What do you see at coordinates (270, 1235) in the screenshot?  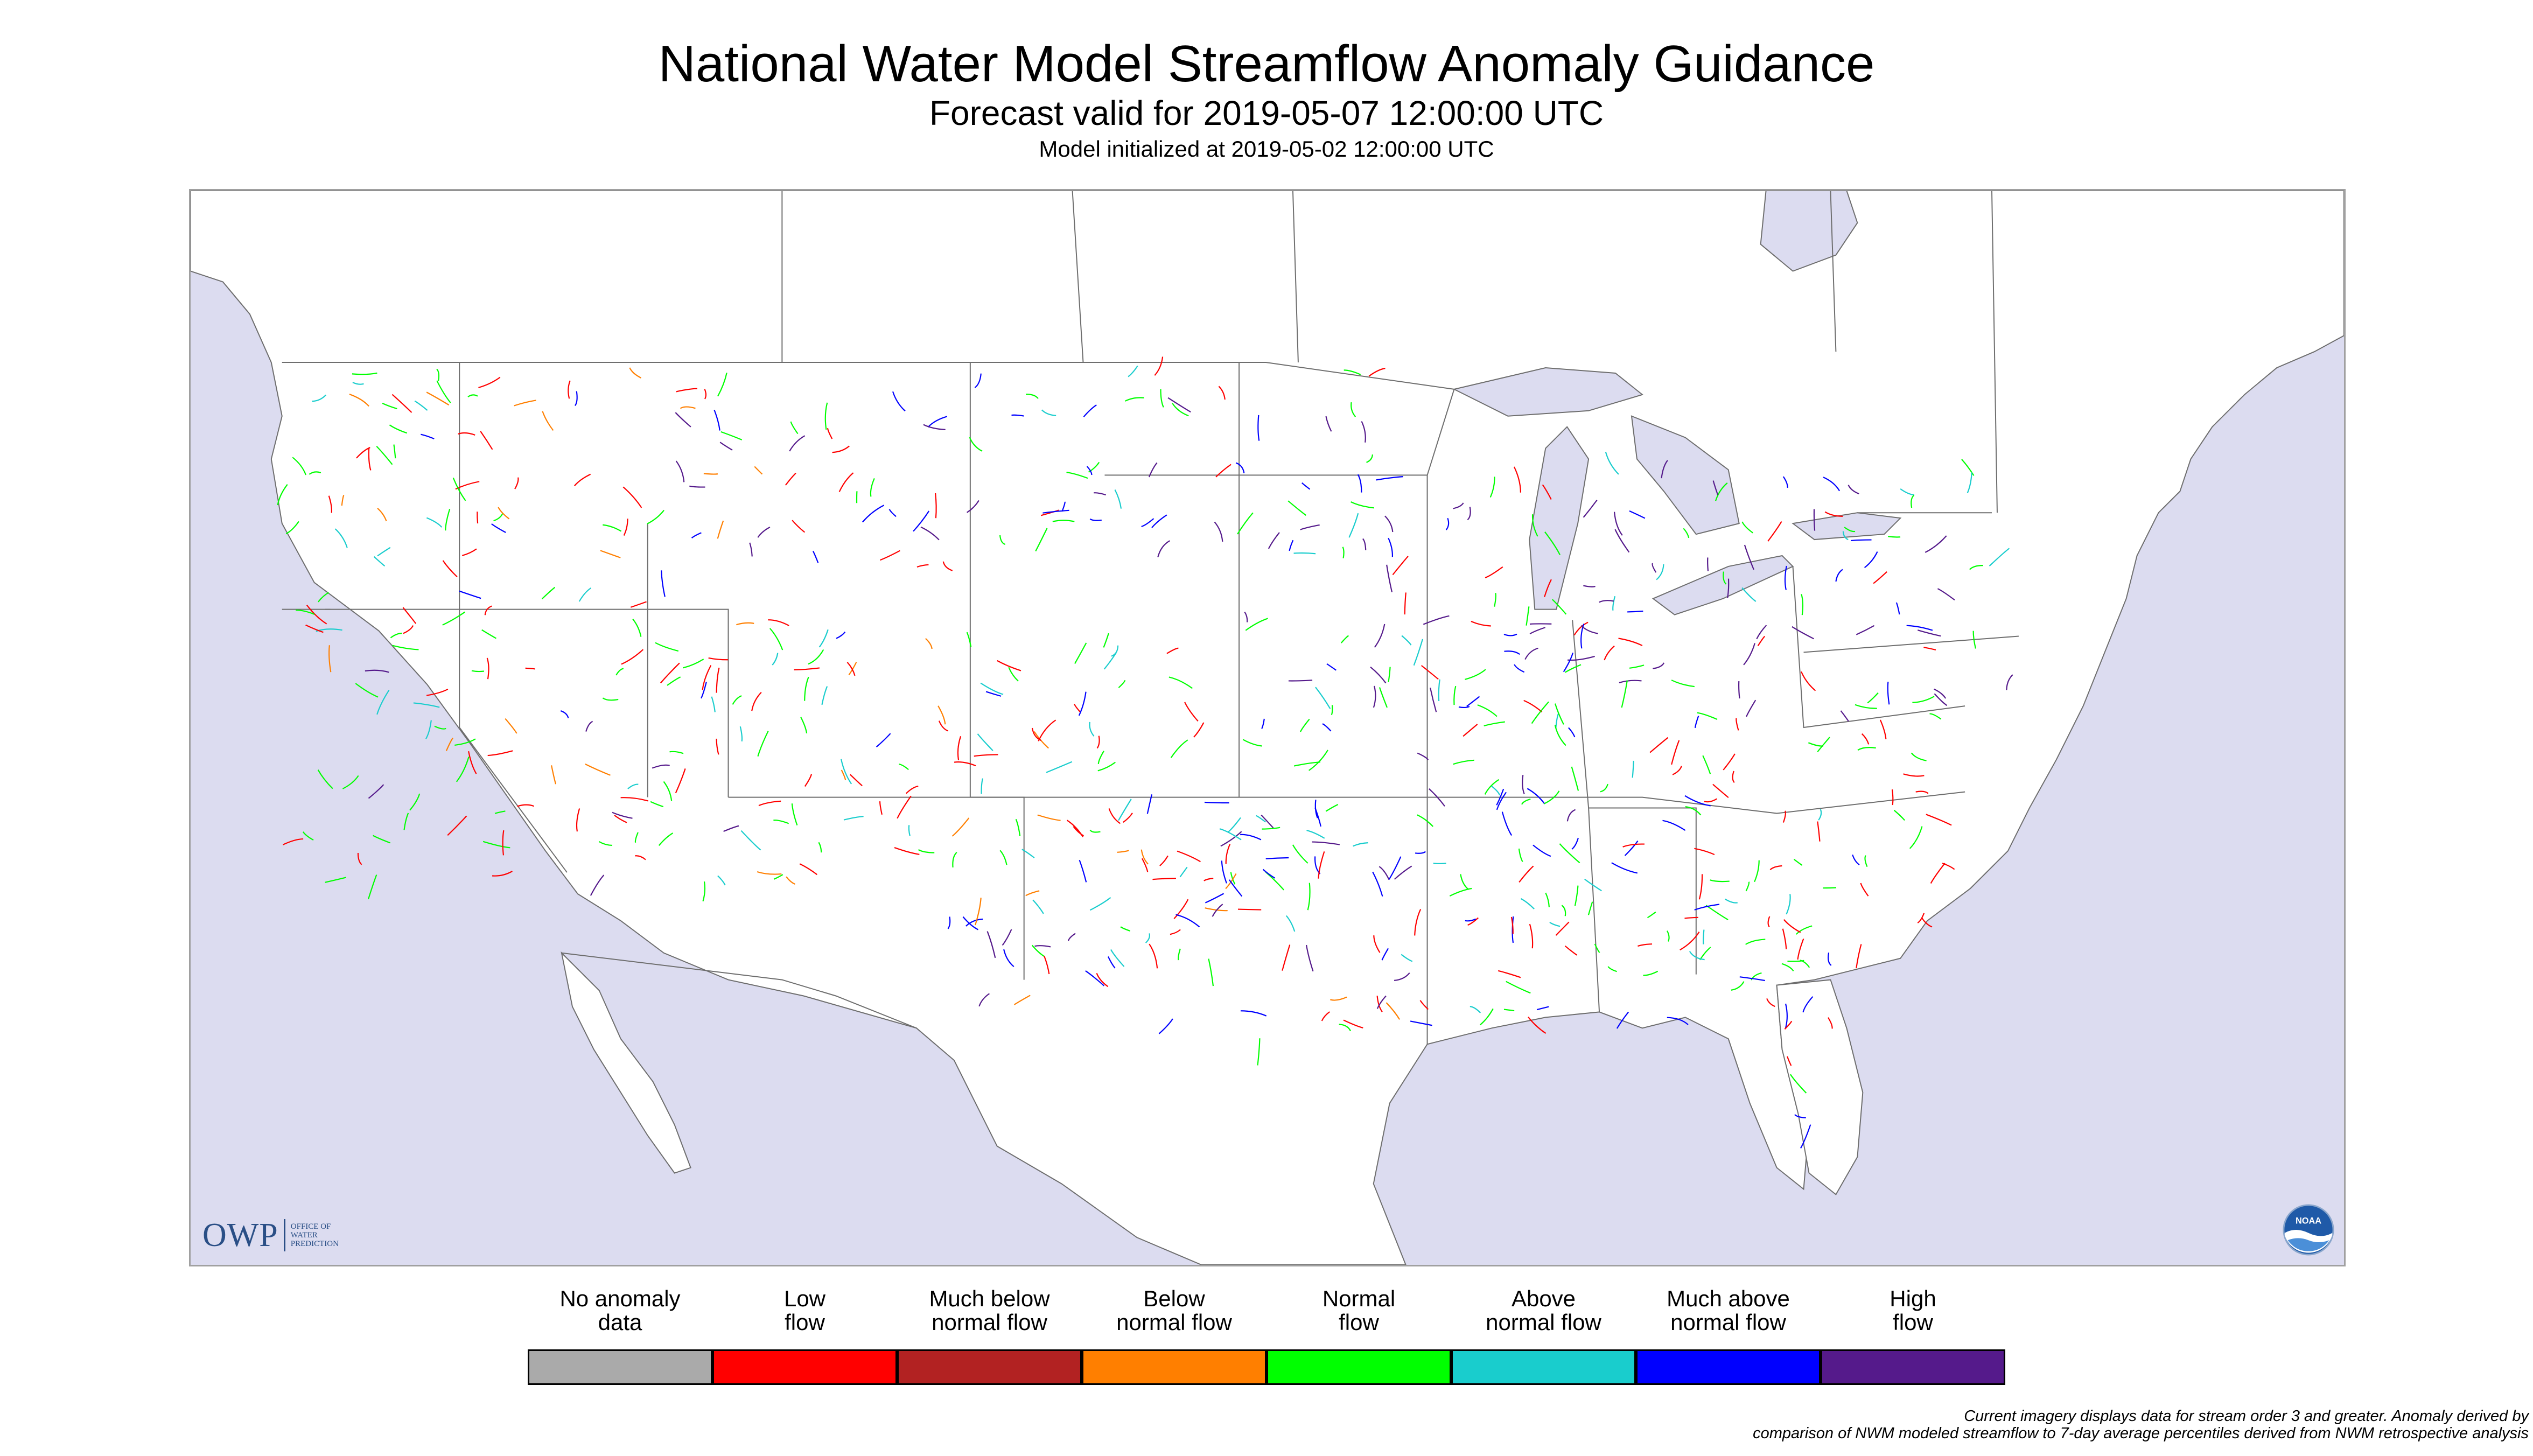 I see `owp-logo: OWP OFFICE OF WATER PREDICTION` at bounding box center [270, 1235].